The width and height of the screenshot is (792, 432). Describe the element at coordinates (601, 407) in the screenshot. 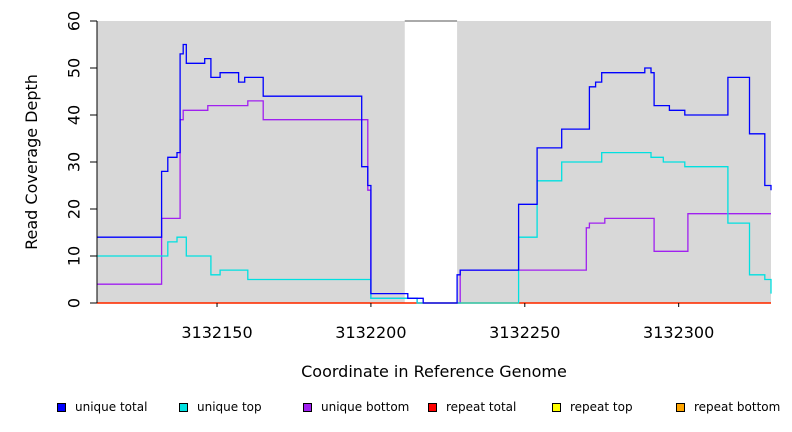

I see `legend-label: repeat top` at that location.